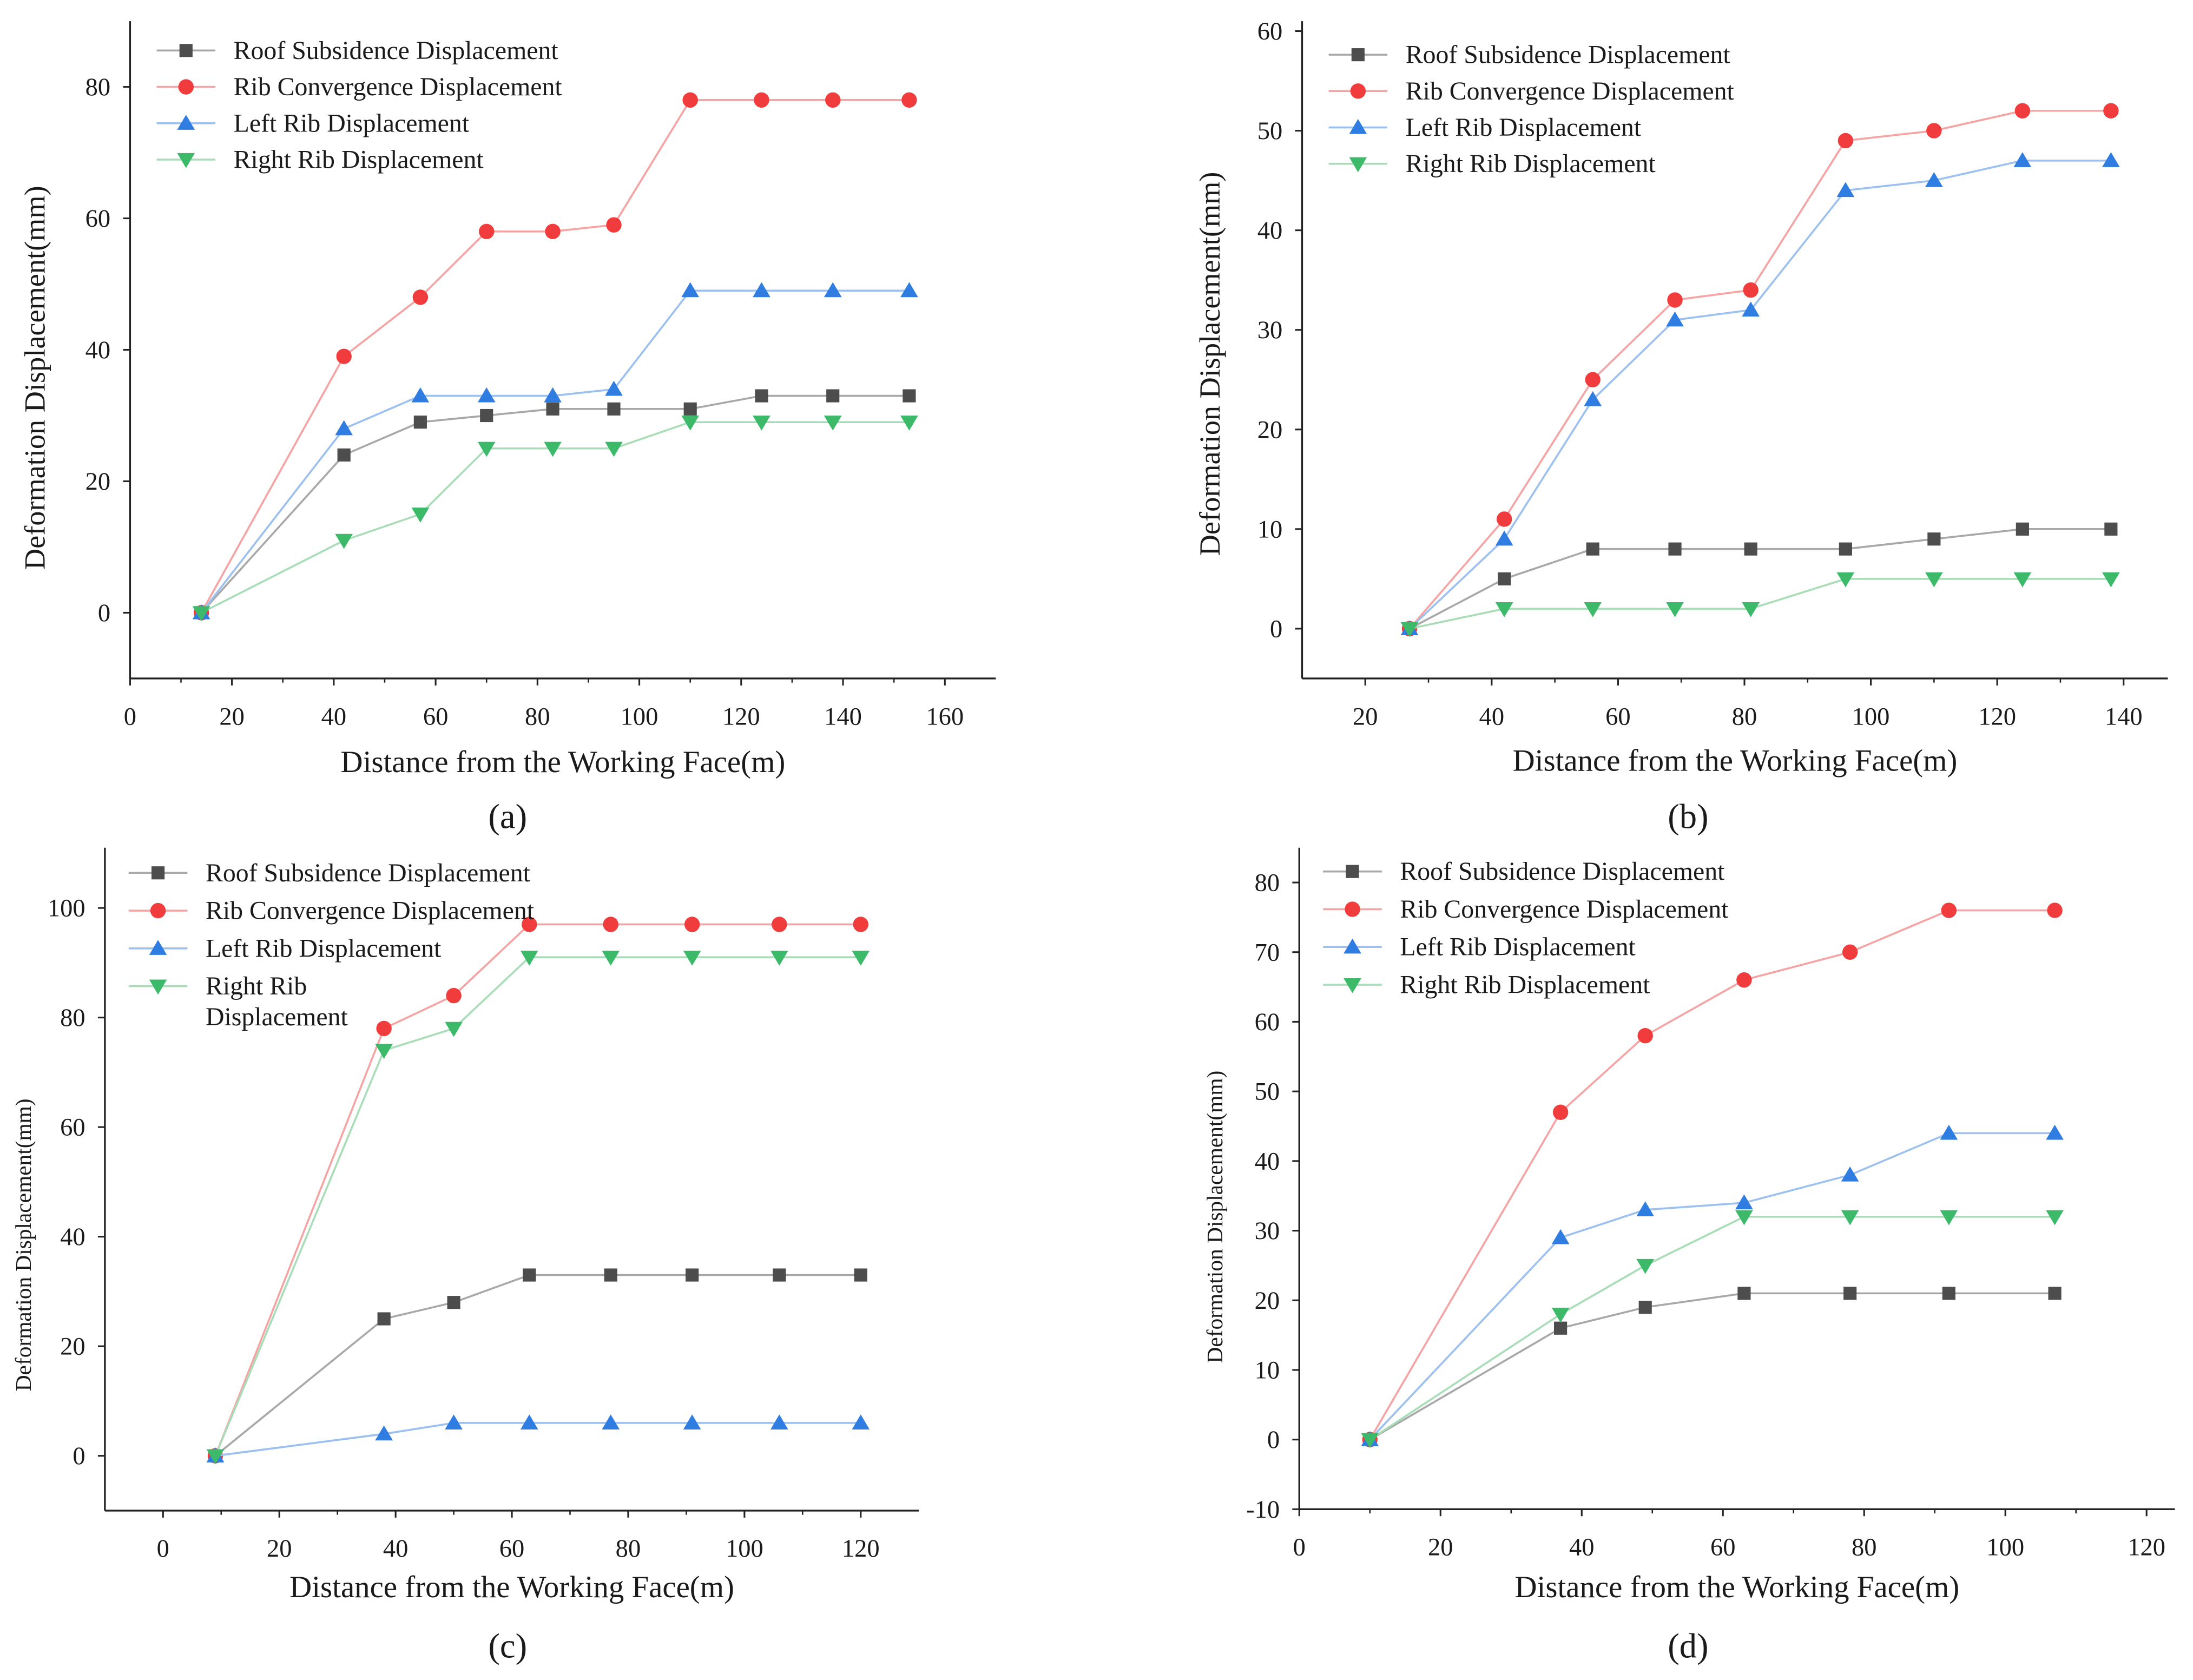 The width and height of the screenshot is (2193, 1680). What do you see at coordinates (1268, 1370) in the screenshot?
I see `y-tick-label: 10` at bounding box center [1268, 1370].